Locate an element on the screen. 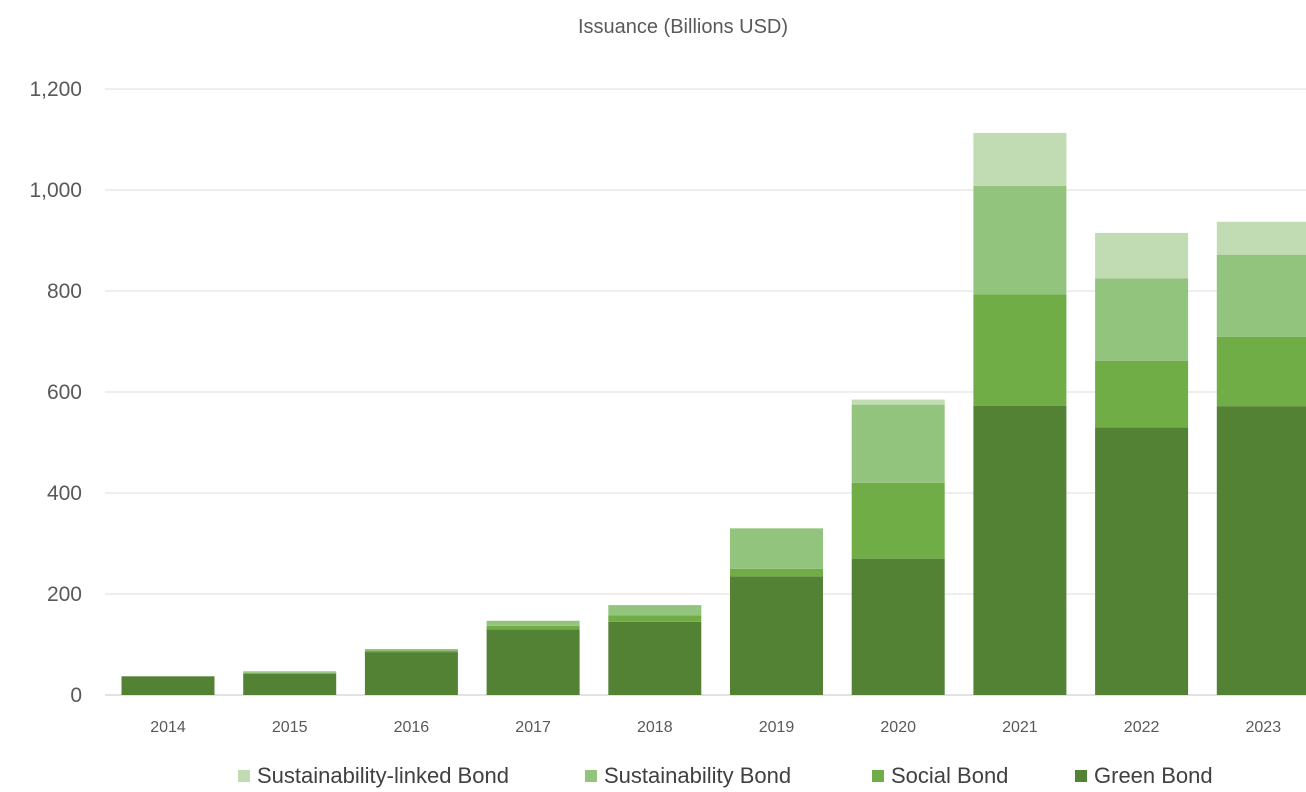 This screenshot has width=1306, height=792. bar-segment-sustainability-bond-2015 is located at coordinates (290, 672).